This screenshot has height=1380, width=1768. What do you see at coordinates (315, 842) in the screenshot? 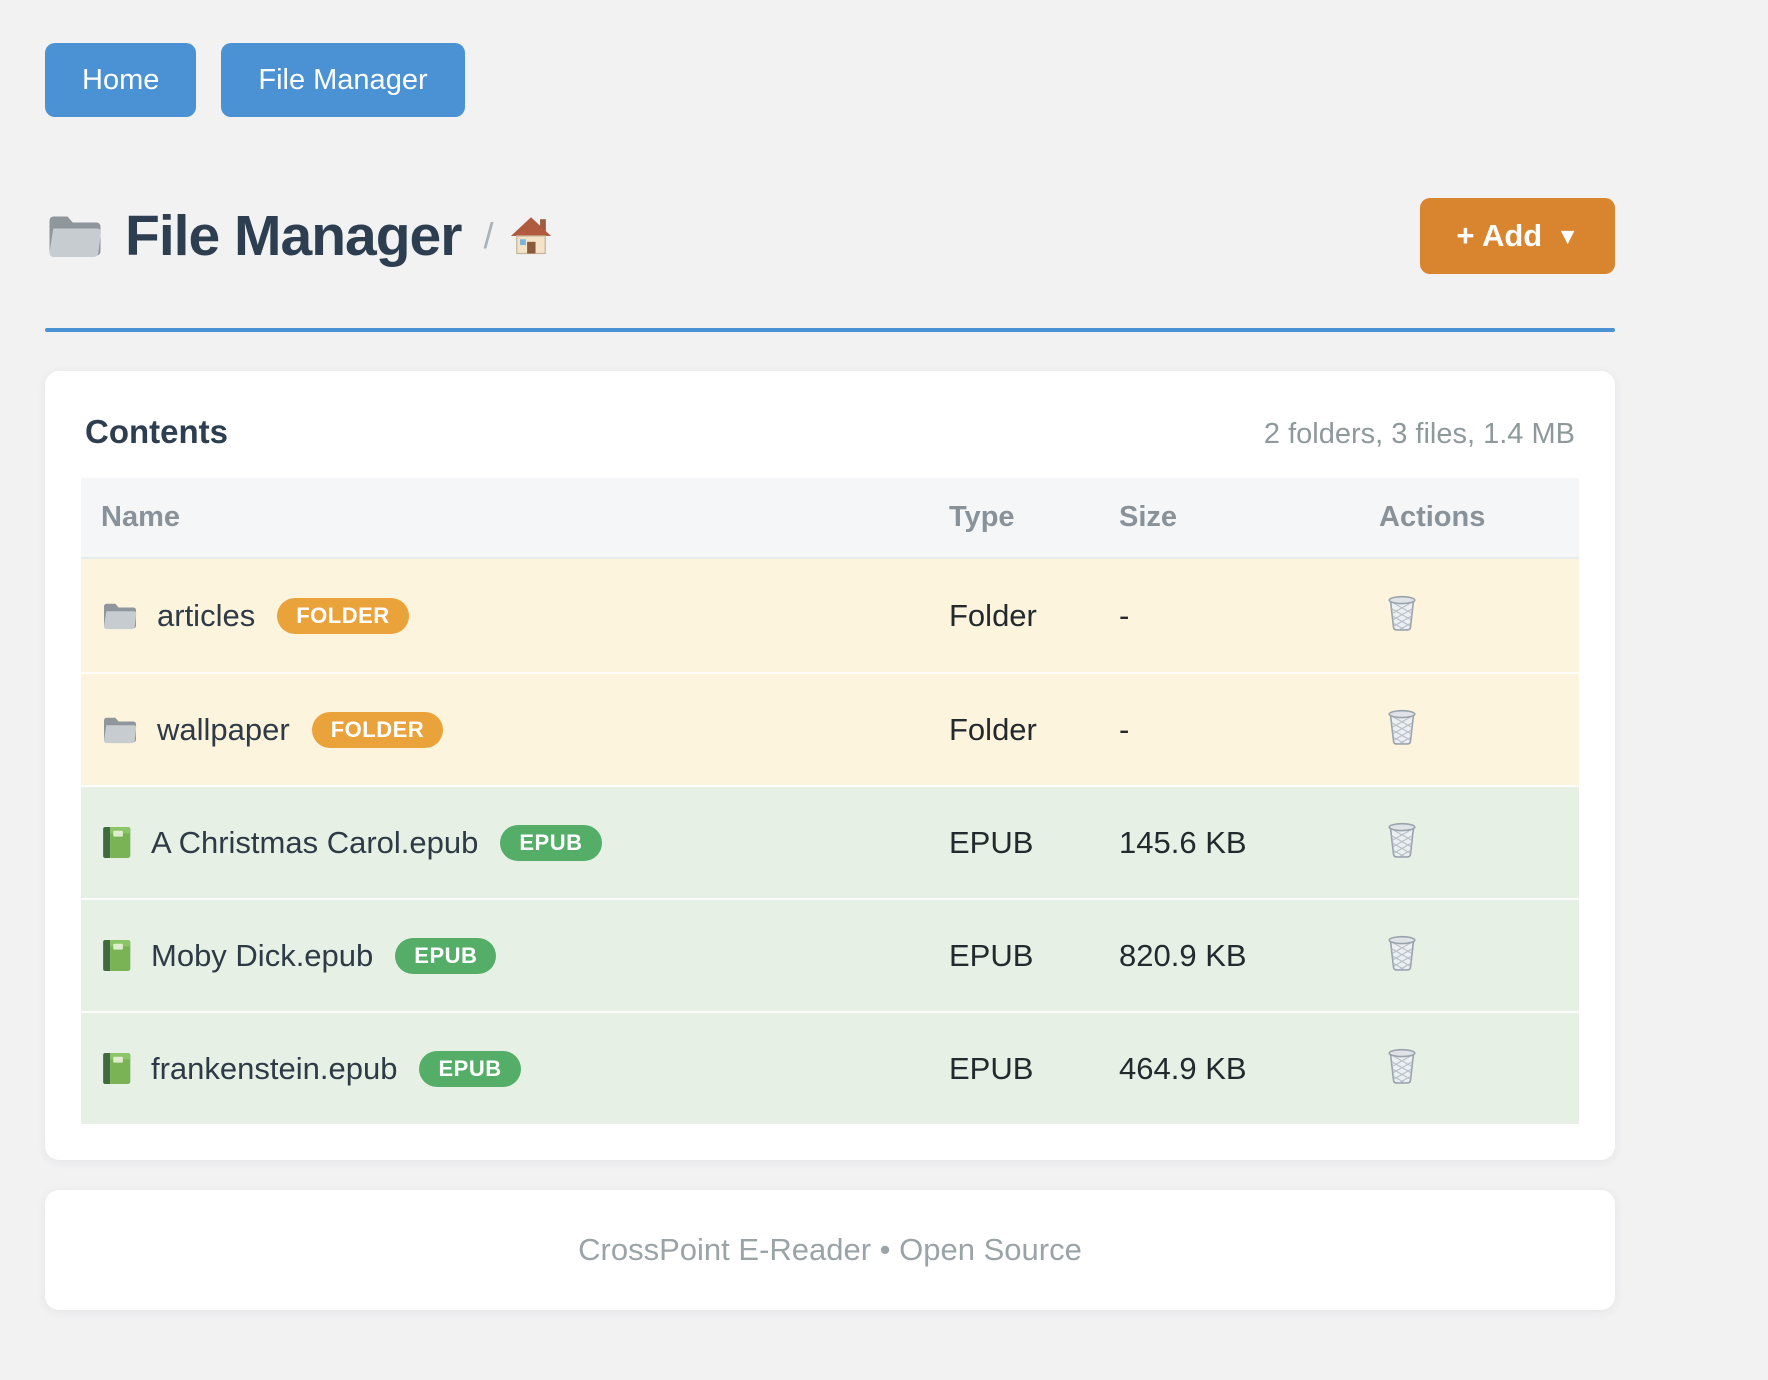
I see `file-name: A Christmas Carol.epub` at bounding box center [315, 842].